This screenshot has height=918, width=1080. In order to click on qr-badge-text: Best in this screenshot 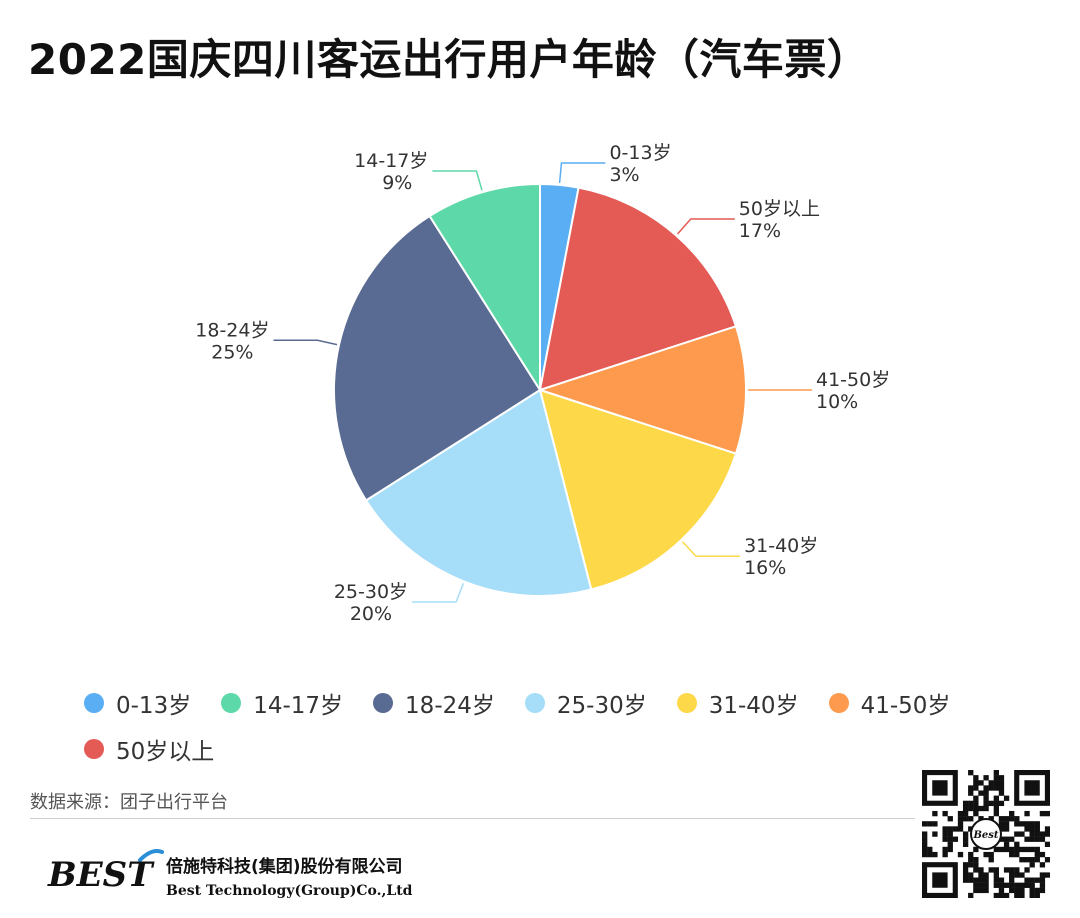, I will do `click(985, 835)`.